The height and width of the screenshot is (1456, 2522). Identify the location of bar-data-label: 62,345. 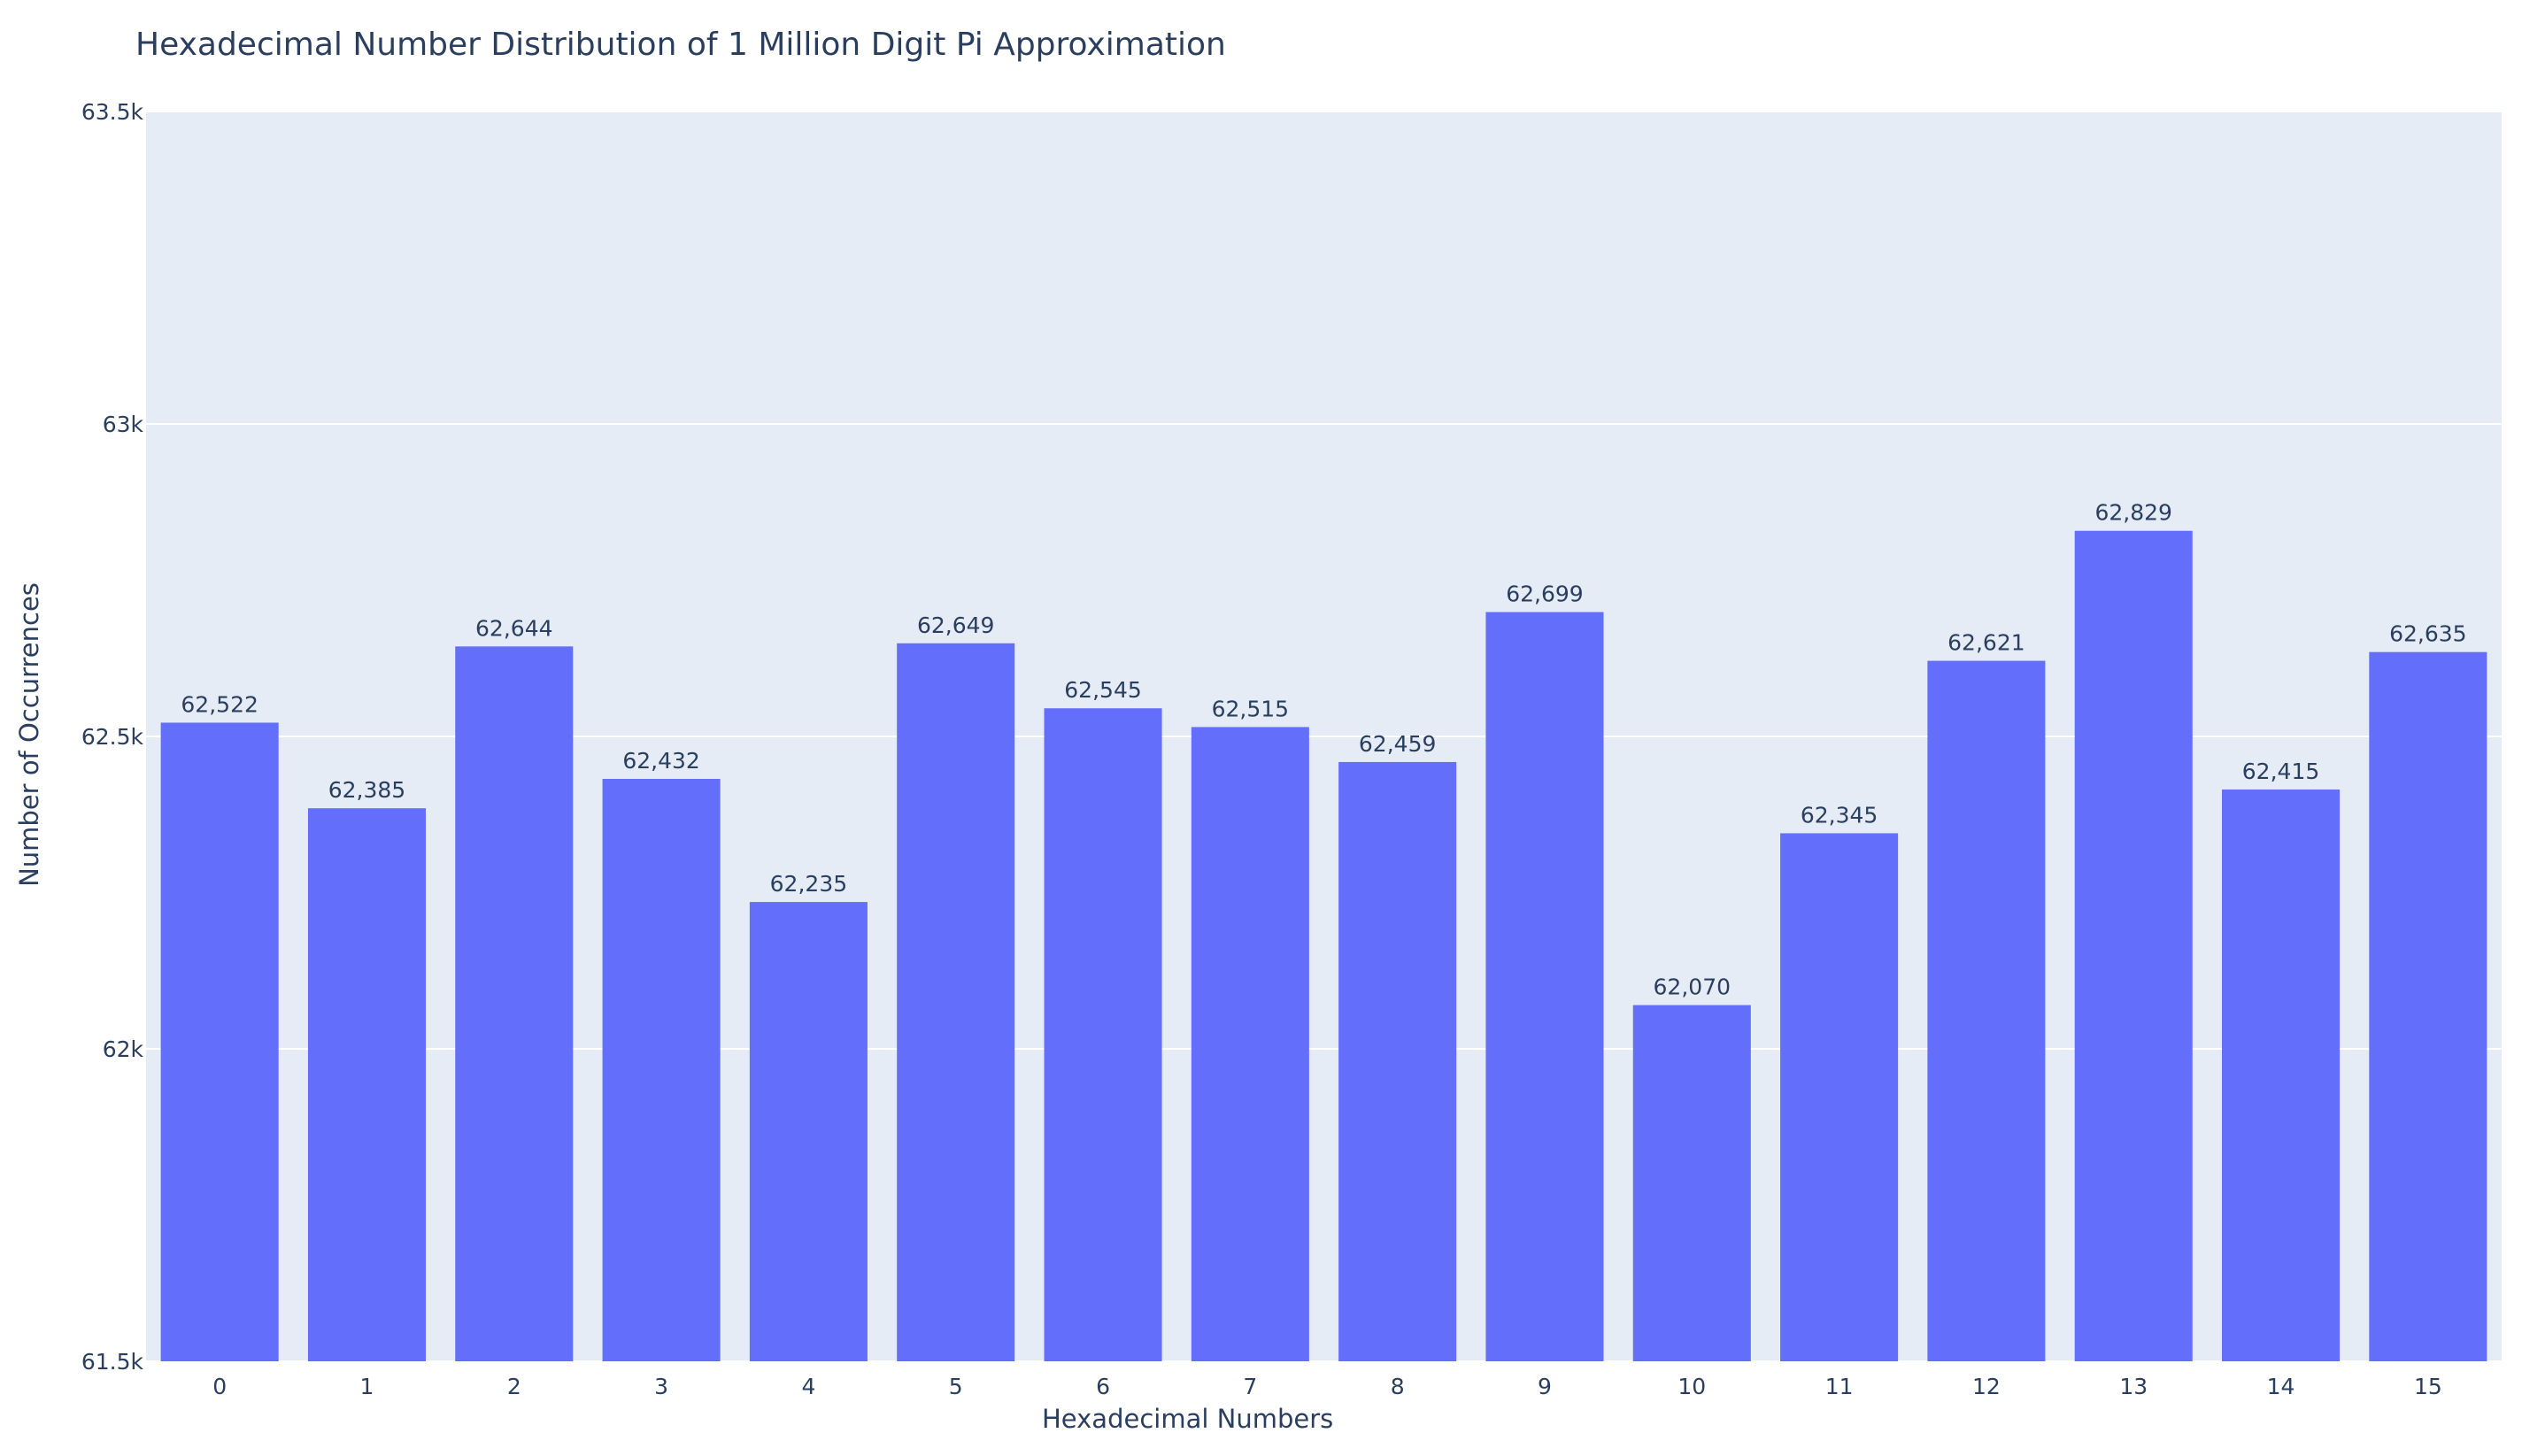
(1839, 815).